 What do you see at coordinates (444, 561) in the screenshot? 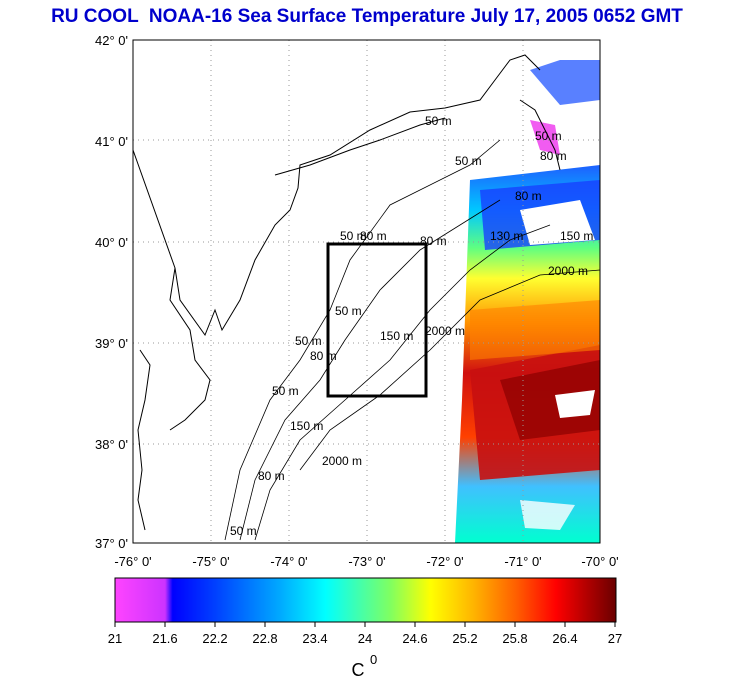
I see `lon-tick-label: -72° 0'` at bounding box center [444, 561].